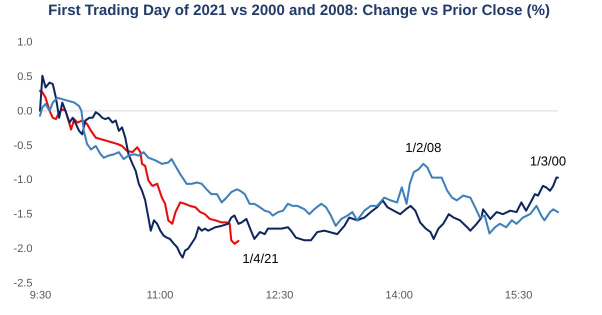 The height and width of the screenshot is (315, 602). I want to click on y-tick-label: 1.0, so click(24, 42).